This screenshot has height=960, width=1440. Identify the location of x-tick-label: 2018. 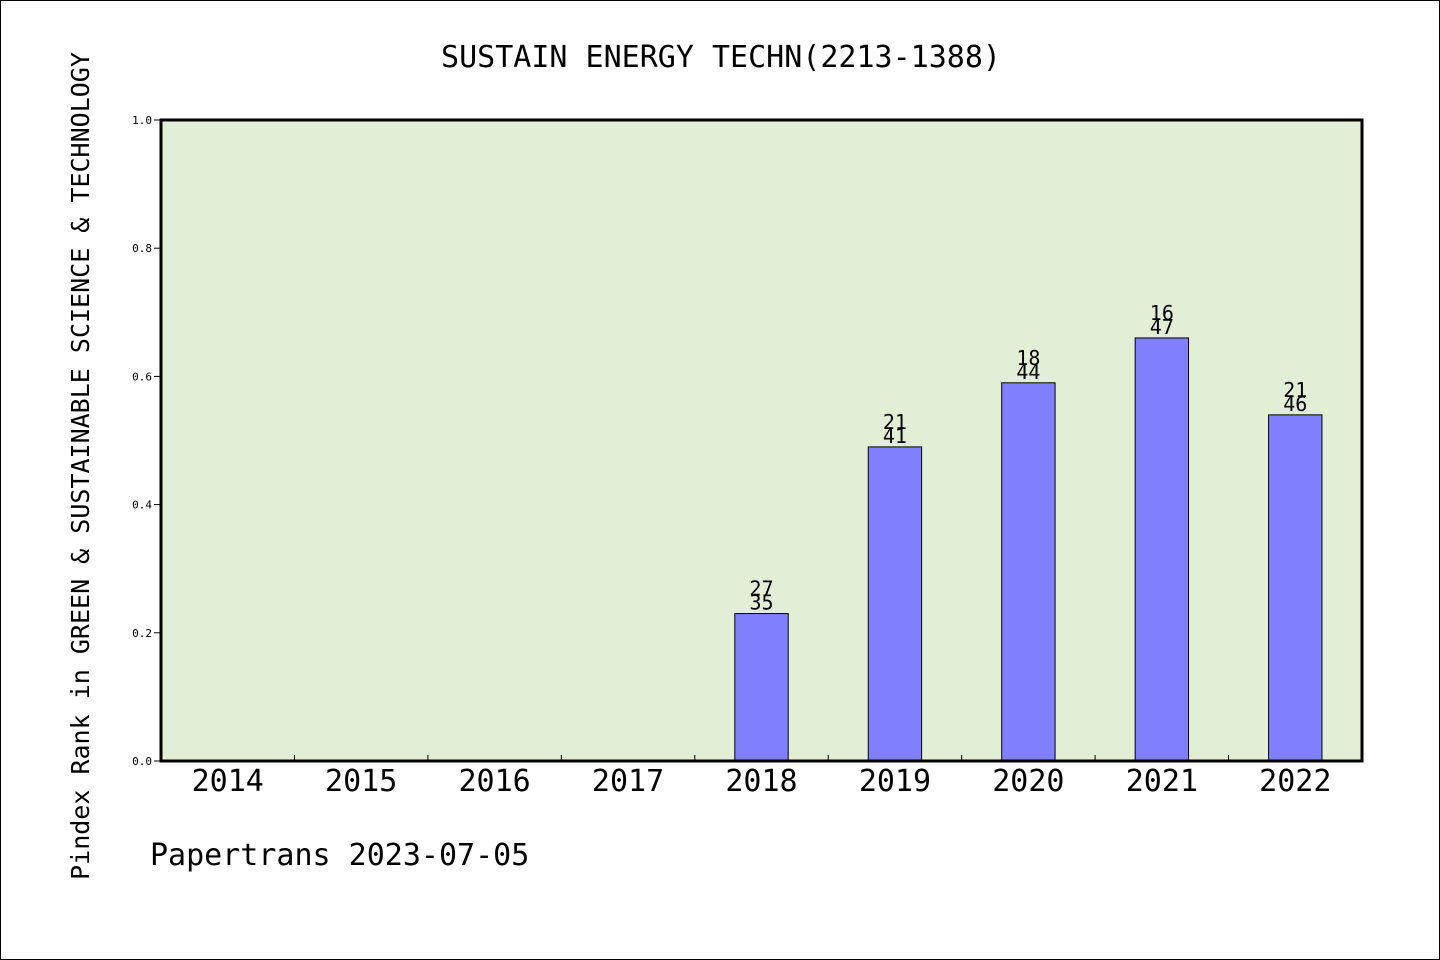
(761, 781).